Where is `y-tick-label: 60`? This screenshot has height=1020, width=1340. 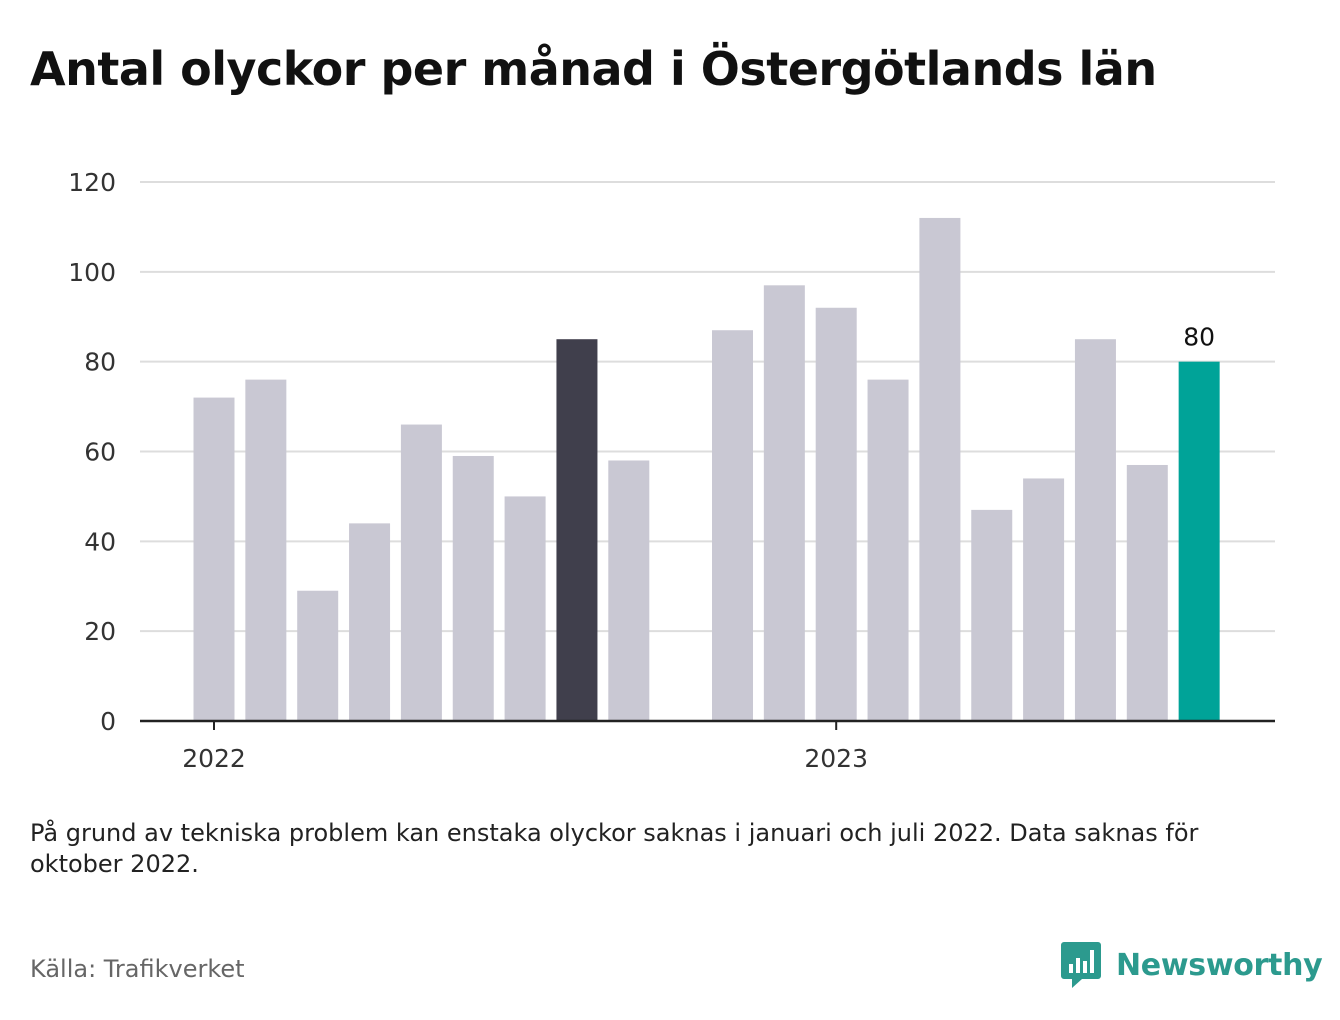 y-tick-label: 60 is located at coordinates (100, 452).